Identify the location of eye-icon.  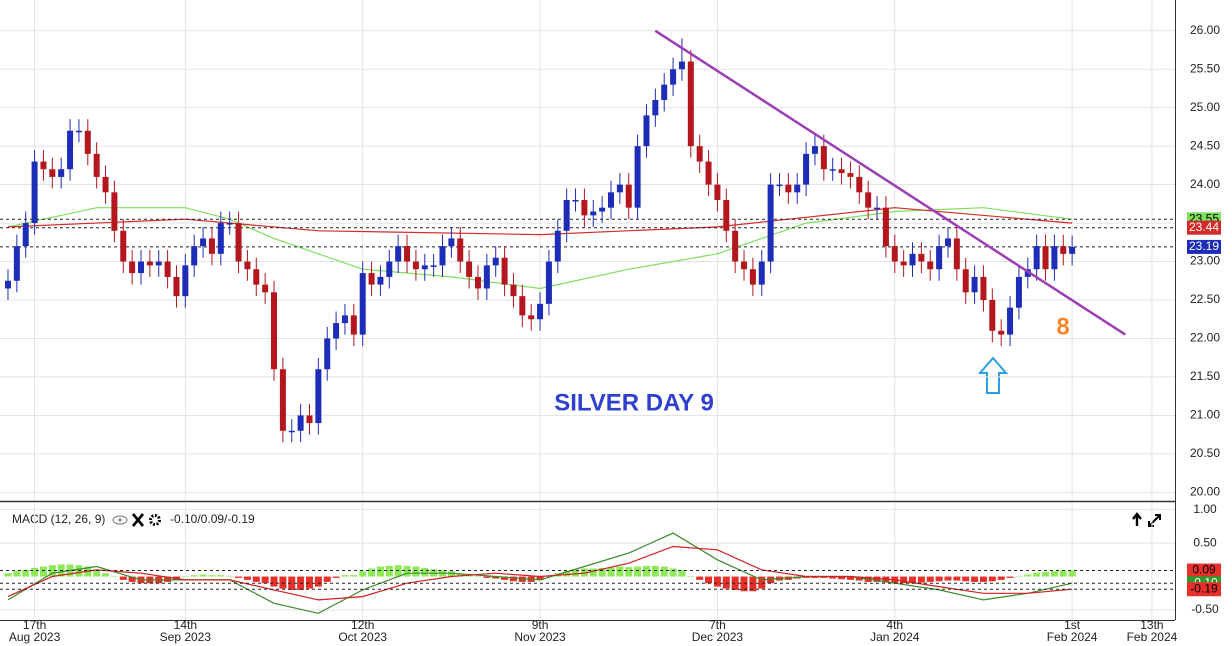
(120, 520).